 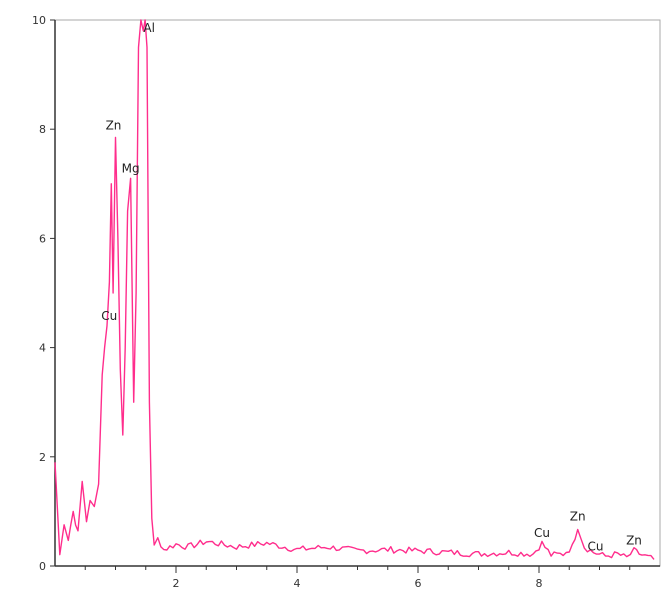 What do you see at coordinates (297, 583) in the screenshot?
I see `x-tick-label: 4` at bounding box center [297, 583].